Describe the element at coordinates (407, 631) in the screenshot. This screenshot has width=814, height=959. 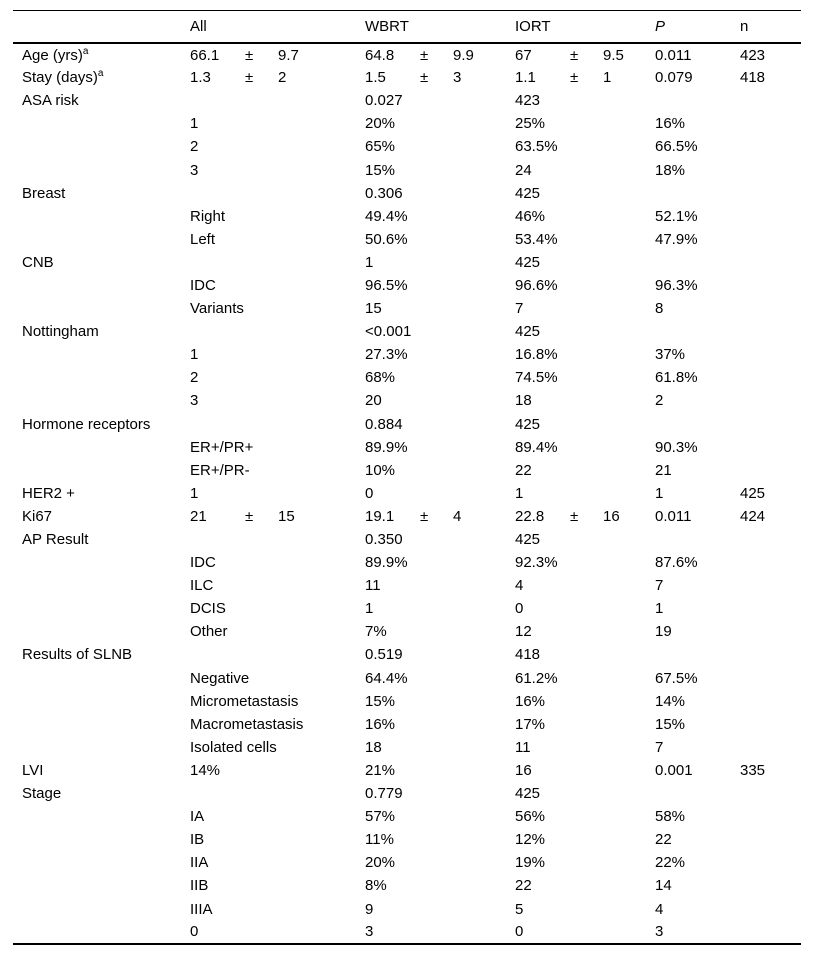
I see `table-row: Other 7% 12 19` at that location.